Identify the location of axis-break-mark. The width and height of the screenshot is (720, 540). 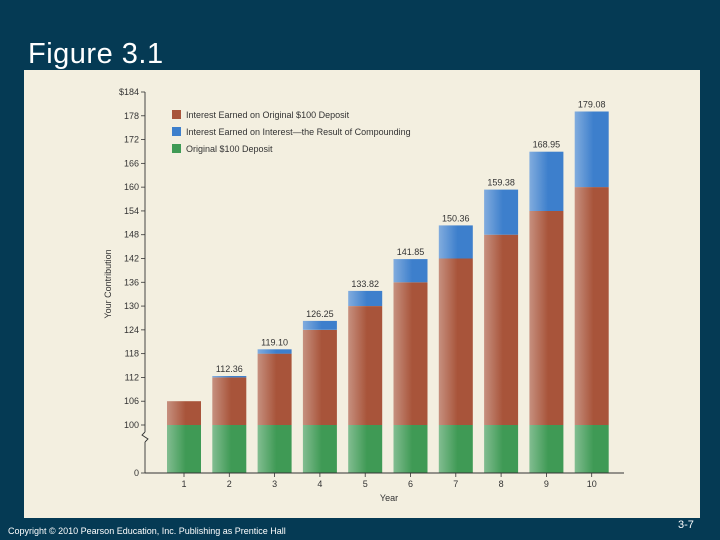
(145, 437).